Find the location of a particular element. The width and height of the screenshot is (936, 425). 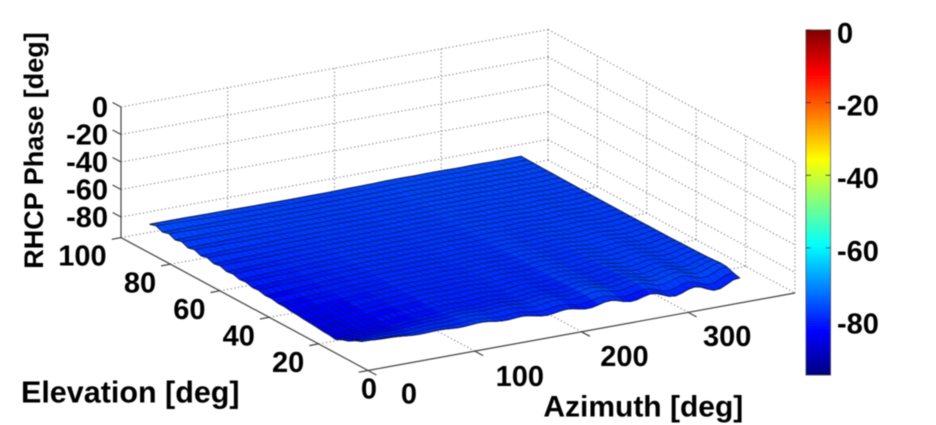

svg-text: 200 is located at coordinates (624, 357).